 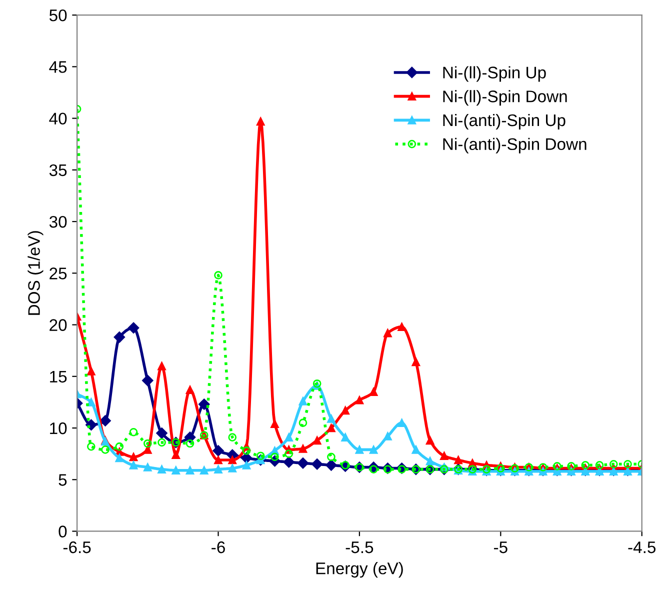 What do you see at coordinates (62, 532) in the screenshot?
I see `y-tick-label: 0` at bounding box center [62, 532].